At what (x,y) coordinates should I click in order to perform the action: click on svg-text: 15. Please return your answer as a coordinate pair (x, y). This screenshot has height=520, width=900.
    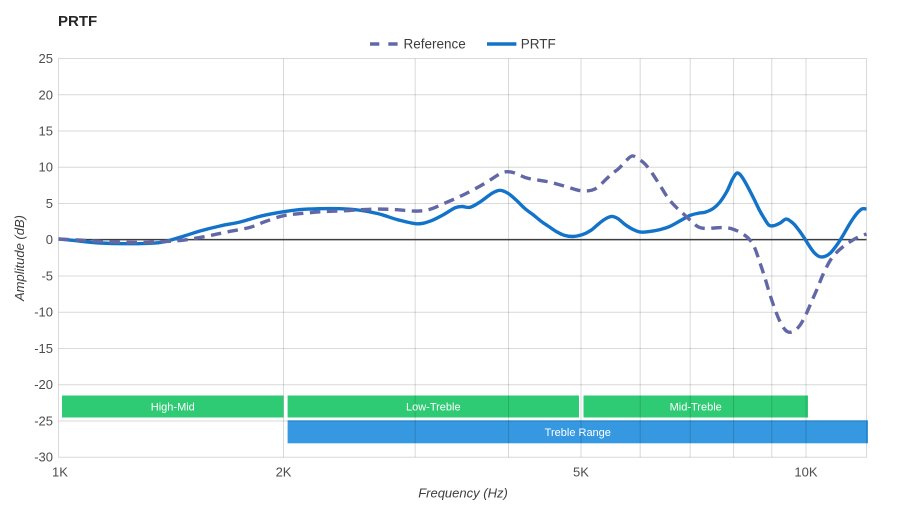
    Looking at the image, I should click on (46, 130).